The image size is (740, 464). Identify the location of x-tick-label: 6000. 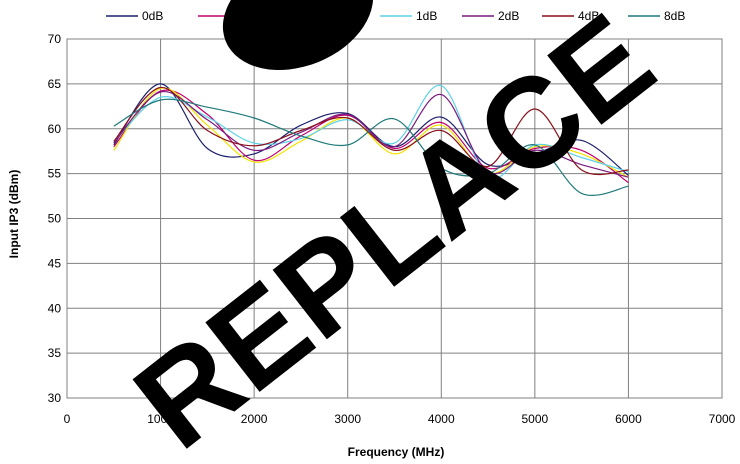
(628, 419).